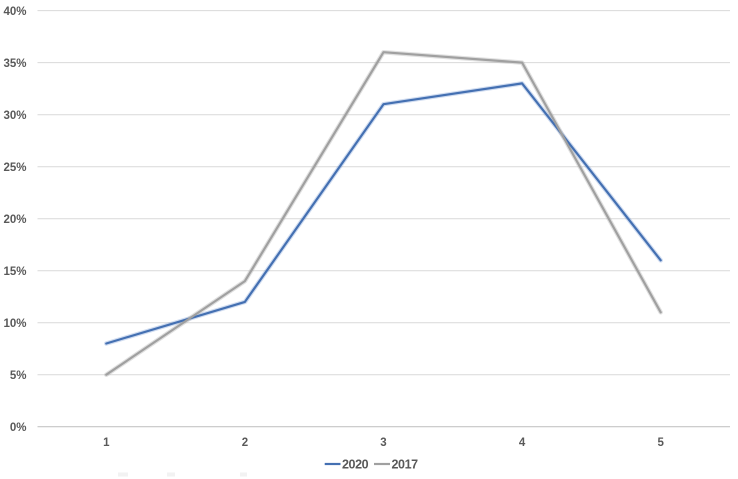  I want to click on svg-text: 2, so click(245, 443).